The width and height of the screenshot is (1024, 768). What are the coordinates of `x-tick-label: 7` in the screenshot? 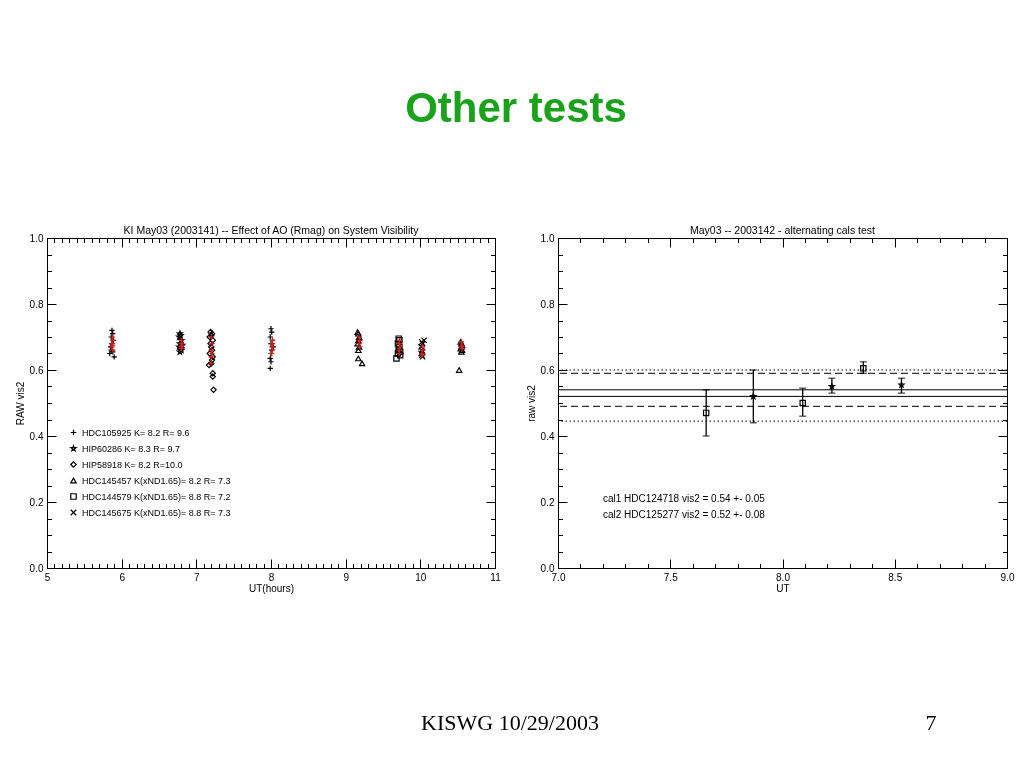 It's located at (197, 577).